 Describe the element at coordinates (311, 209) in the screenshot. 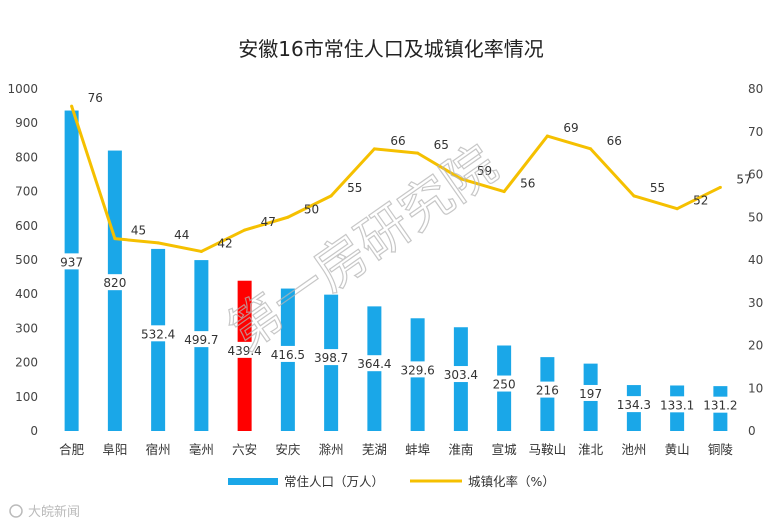

I see `line-value-label: 50` at that location.